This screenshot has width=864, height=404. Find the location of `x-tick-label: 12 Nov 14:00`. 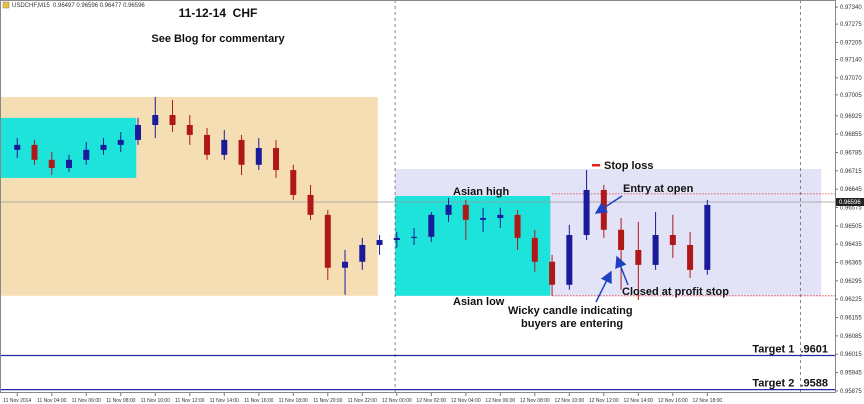

x-tick-label: 12 Nov 14:00 is located at coordinates (638, 401).